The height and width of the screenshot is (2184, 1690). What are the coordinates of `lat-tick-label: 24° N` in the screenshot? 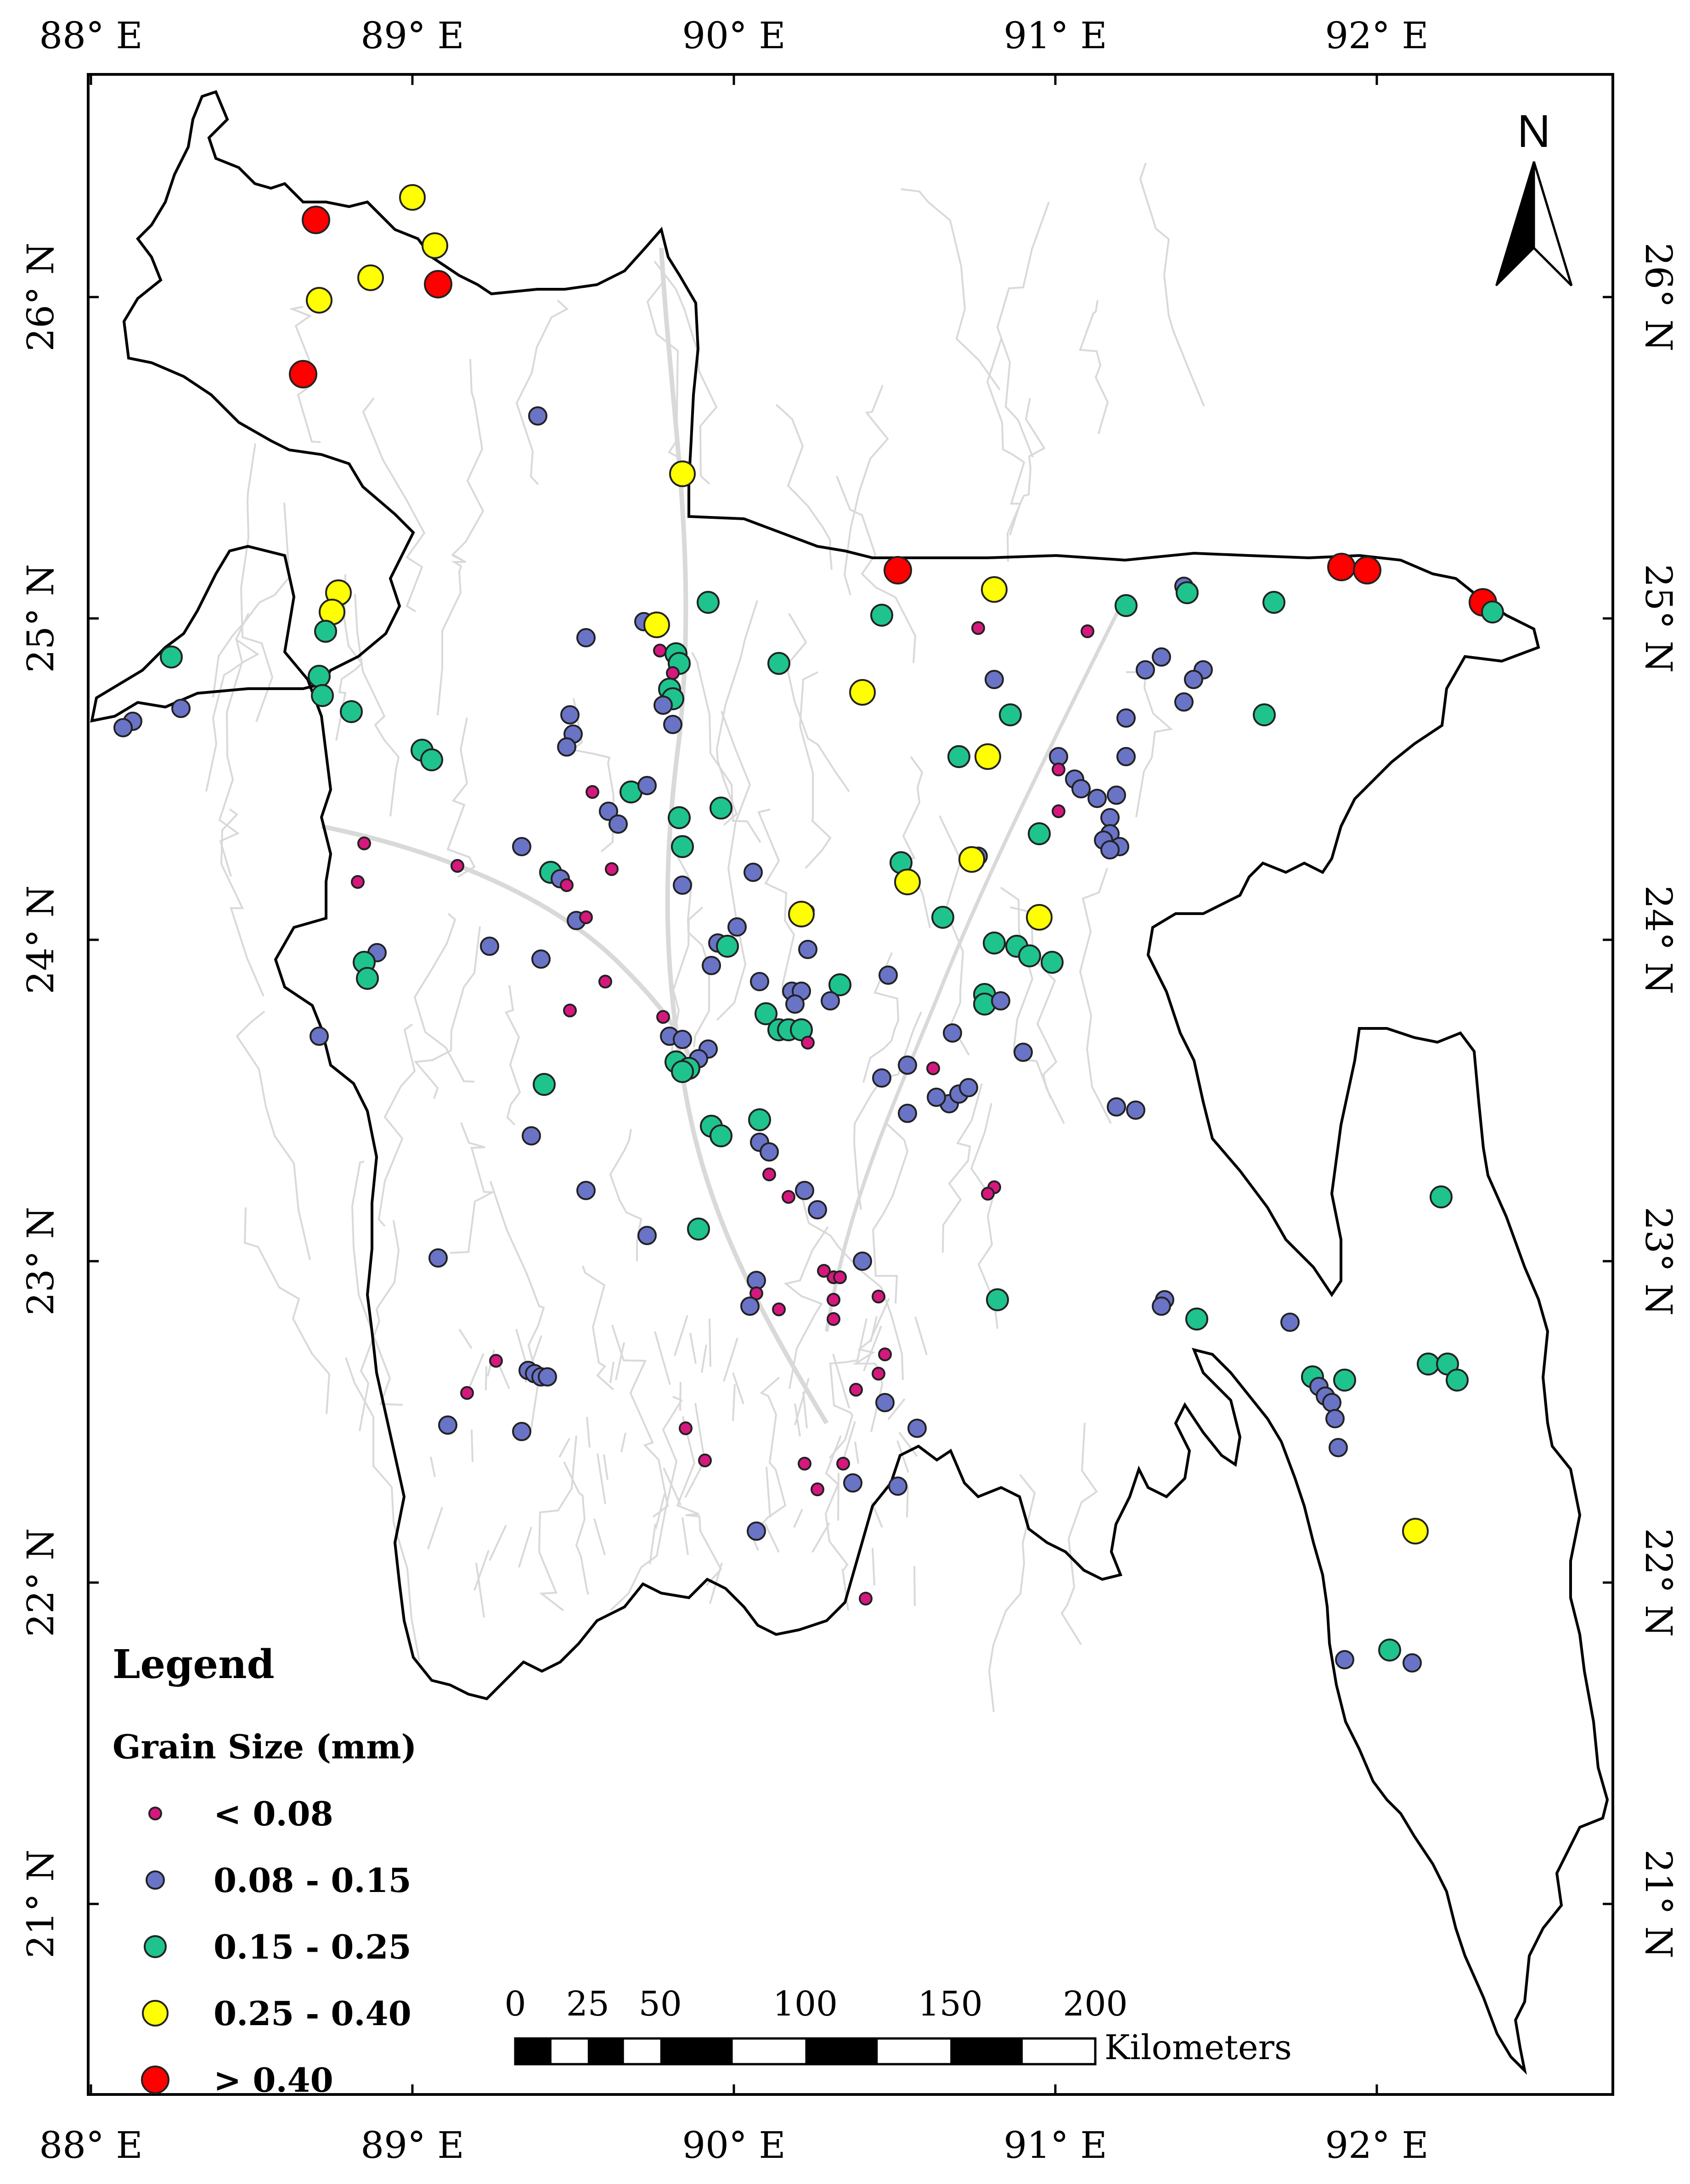 It's located at (40, 939).